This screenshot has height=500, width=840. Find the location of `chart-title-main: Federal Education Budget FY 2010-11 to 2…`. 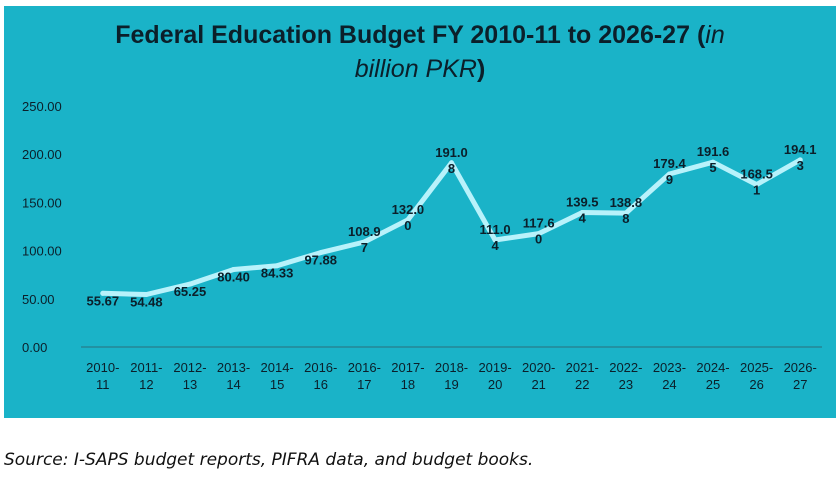

chart-title-main: Federal Education Budget FY 2010-11 to 2… is located at coordinates (410, 35).